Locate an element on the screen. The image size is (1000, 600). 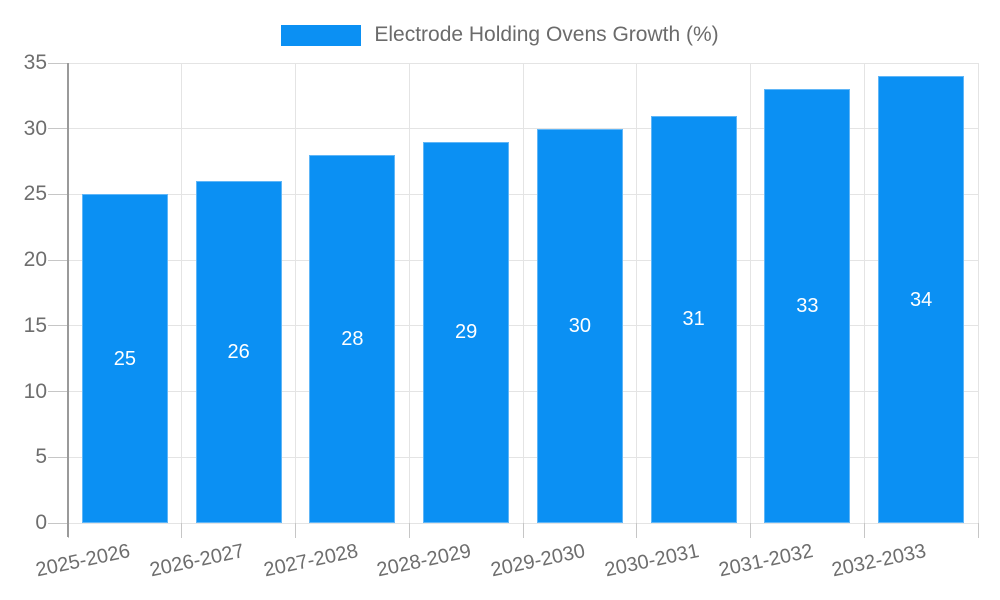
bar-value-label: 33 is located at coordinates (807, 306).